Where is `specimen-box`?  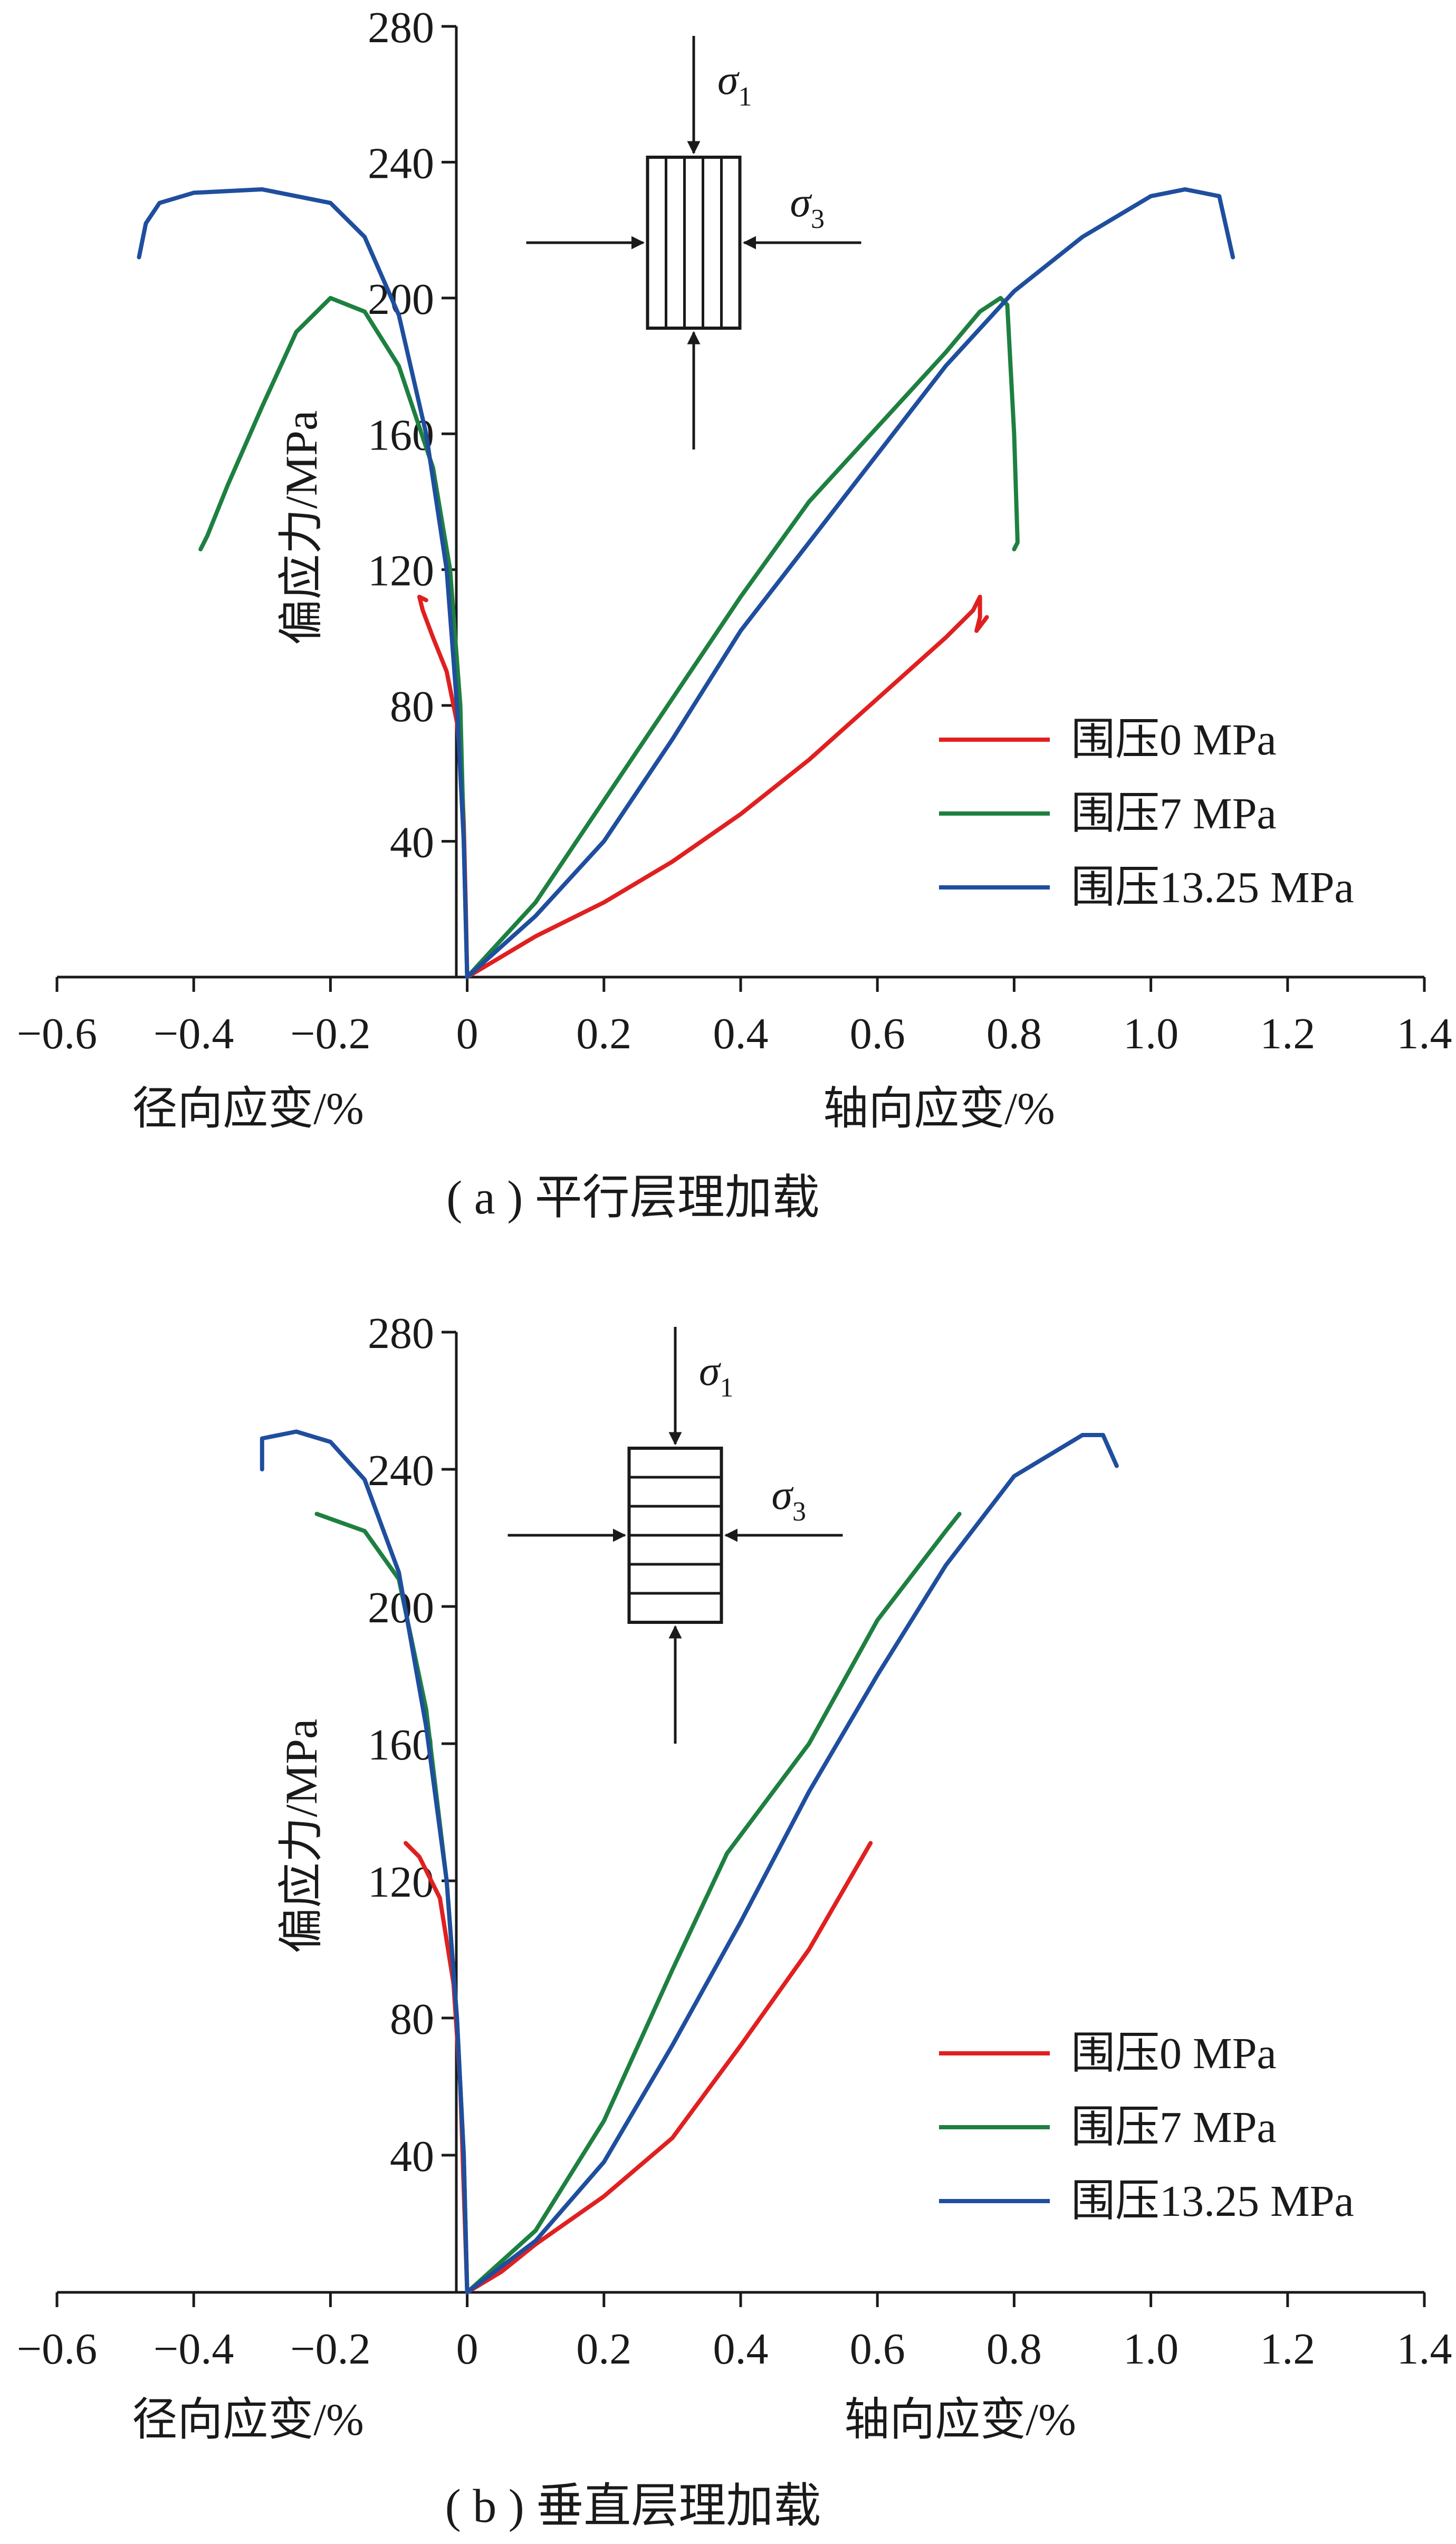
specimen-box is located at coordinates (694, 243).